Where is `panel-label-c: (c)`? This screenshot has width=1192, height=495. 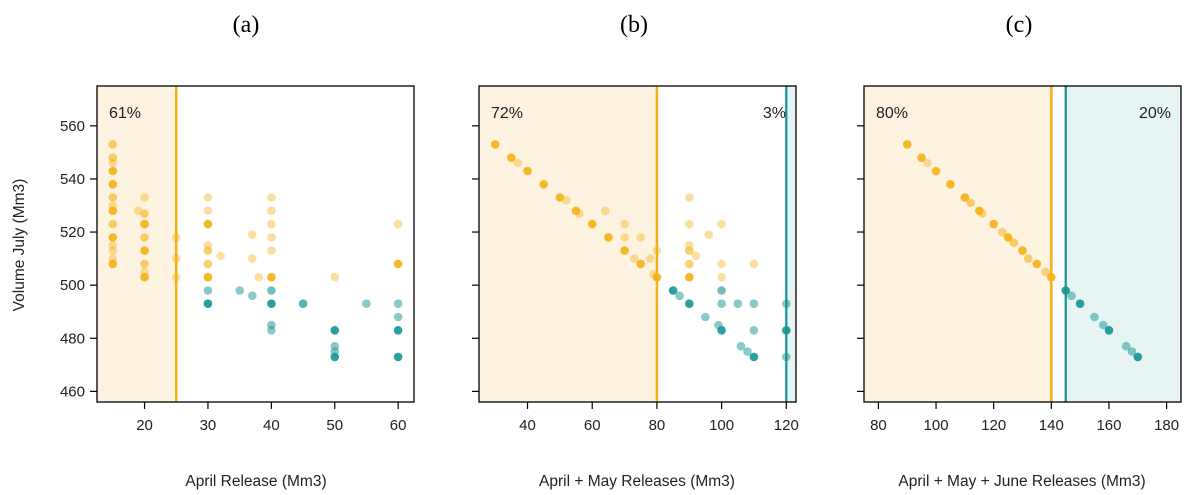
panel-label-c: (c) is located at coordinates (1019, 25).